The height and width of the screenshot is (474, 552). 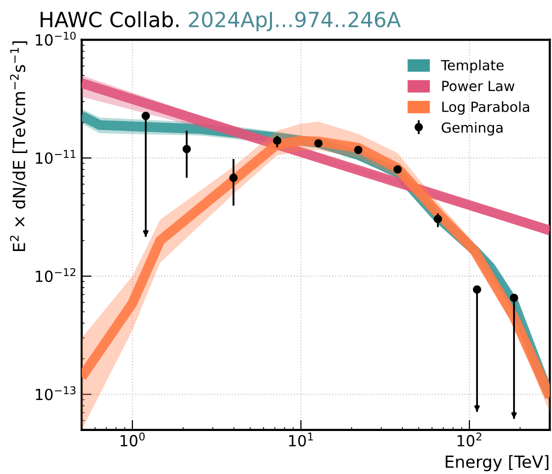 What do you see at coordinates (56, 39) in the screenshot?
I see `y-tick-label: 10$^{−10}$` at bounding box center [56, 39].